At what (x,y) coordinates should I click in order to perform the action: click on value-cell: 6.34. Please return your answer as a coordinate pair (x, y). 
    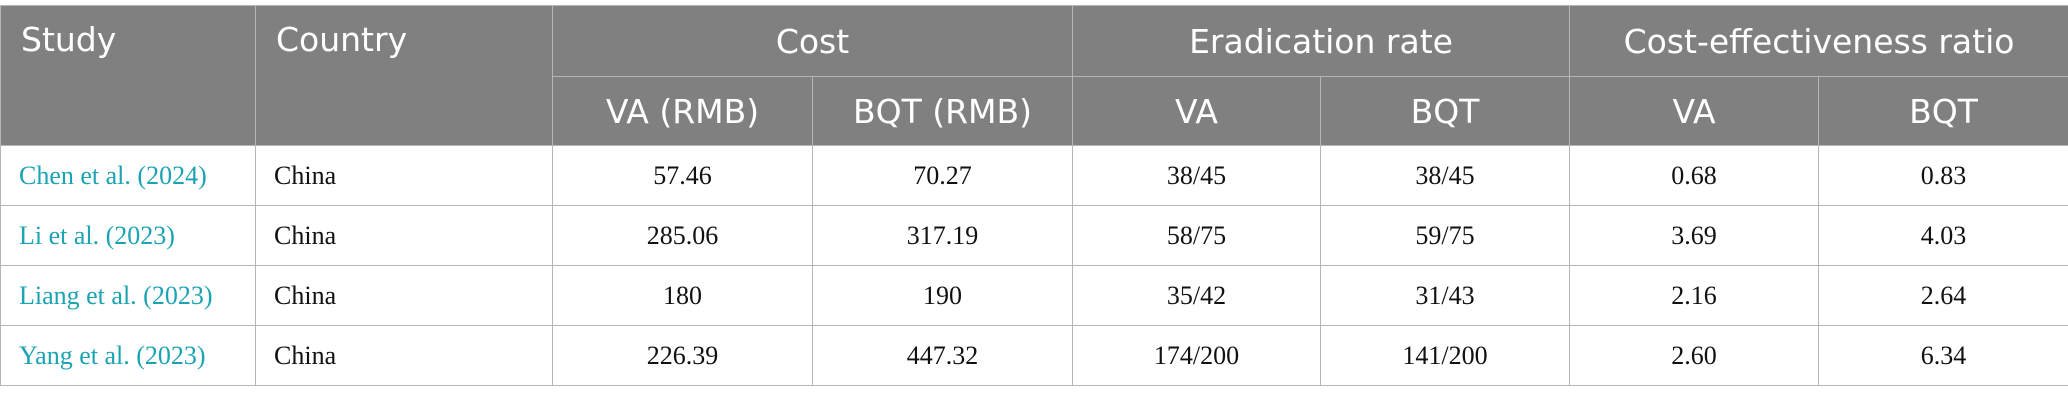
    Looking at the image, I should click on (1943, 356).